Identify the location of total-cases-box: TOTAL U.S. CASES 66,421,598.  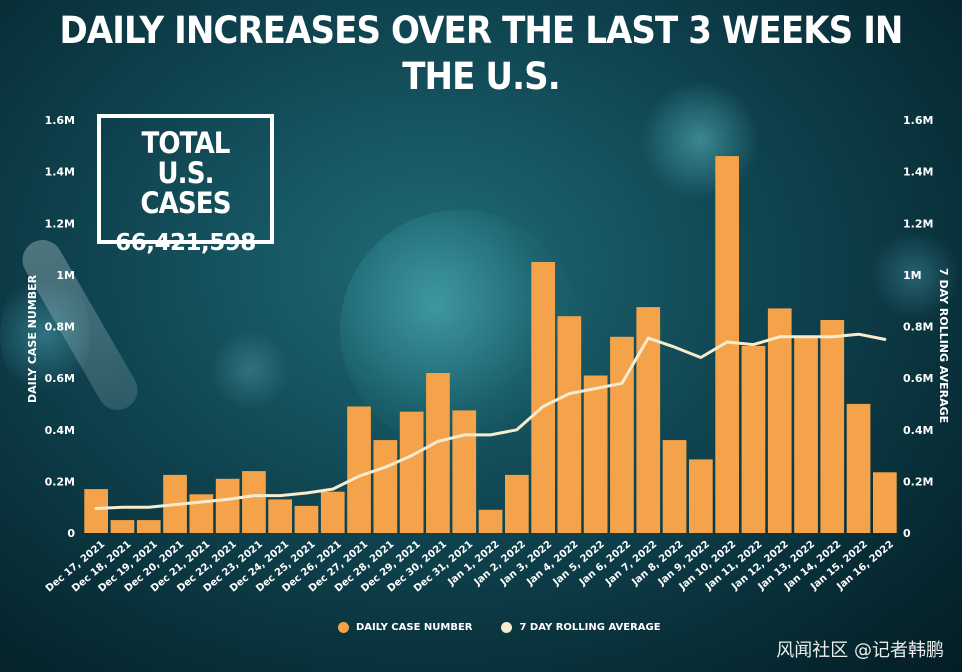
(185, 185).